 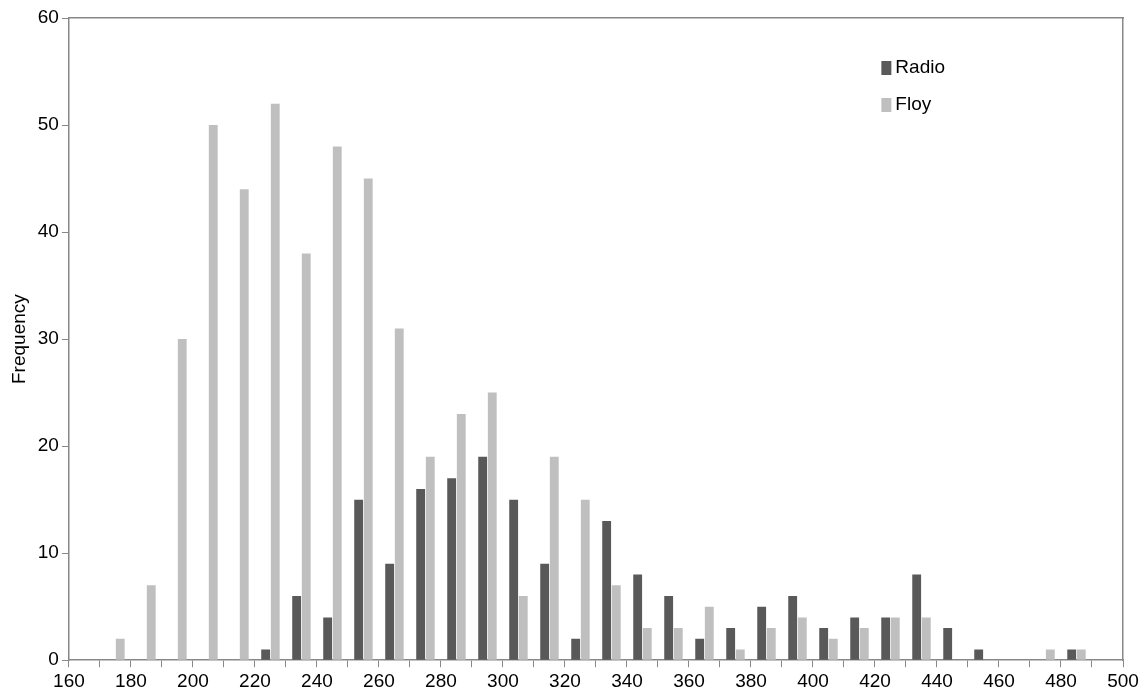 I want to click on x-tick-label: 360, so click(x=689, y=680).